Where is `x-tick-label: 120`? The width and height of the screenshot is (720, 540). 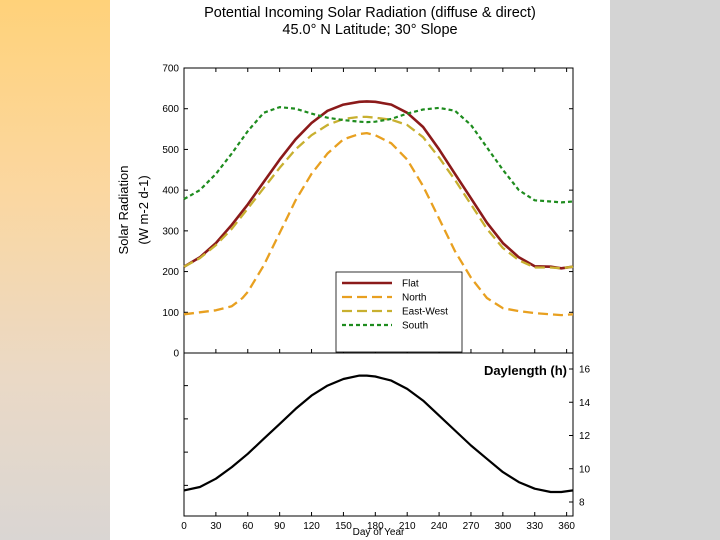 x-tick-label: 120 is located at coordinates (311, 526).